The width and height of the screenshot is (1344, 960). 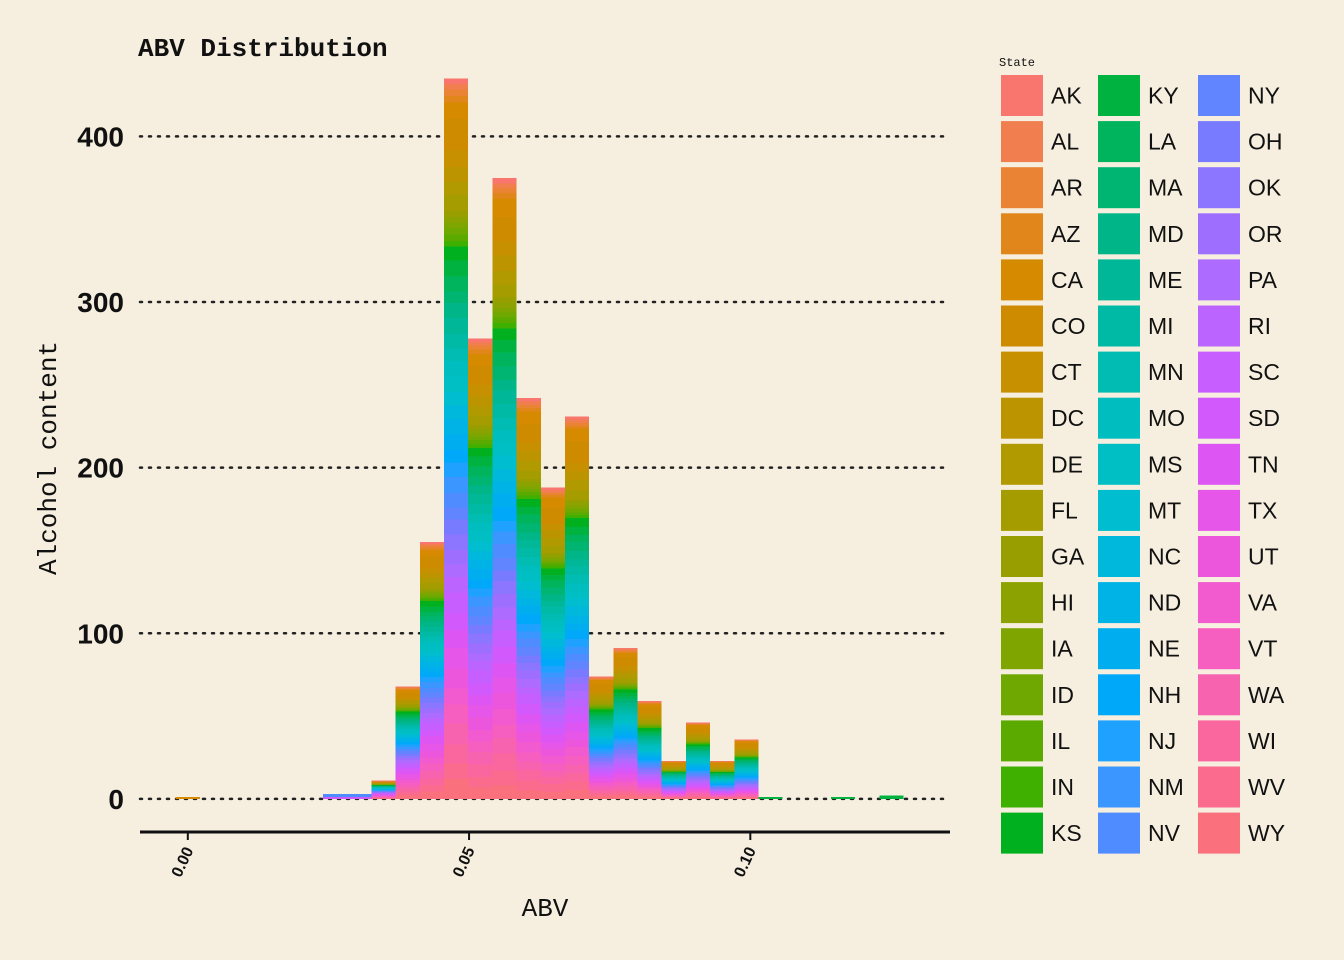 I want to click on legend-swatch-WY, so click(x=1219, y=833).